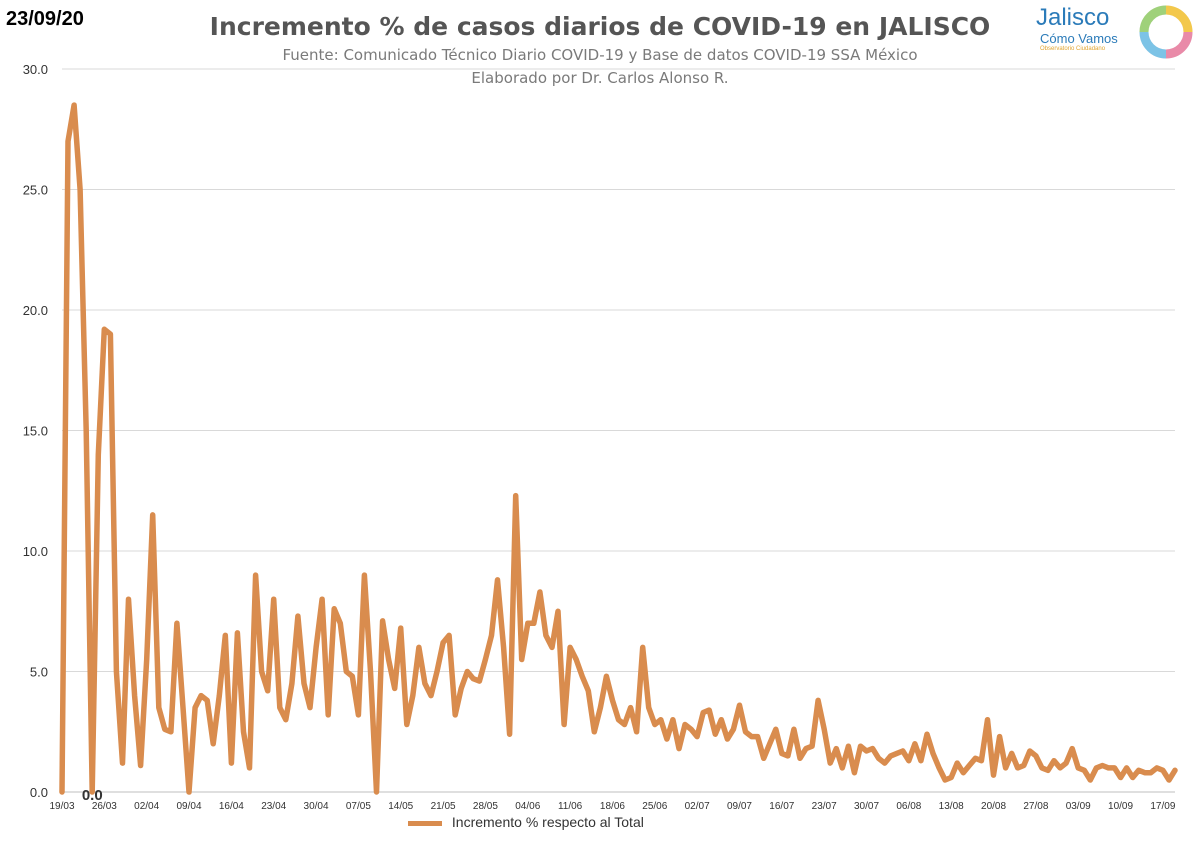 This screenshot has width=1200, height=862. I want to click on date-label: 23/09/20, so click(45, 19).